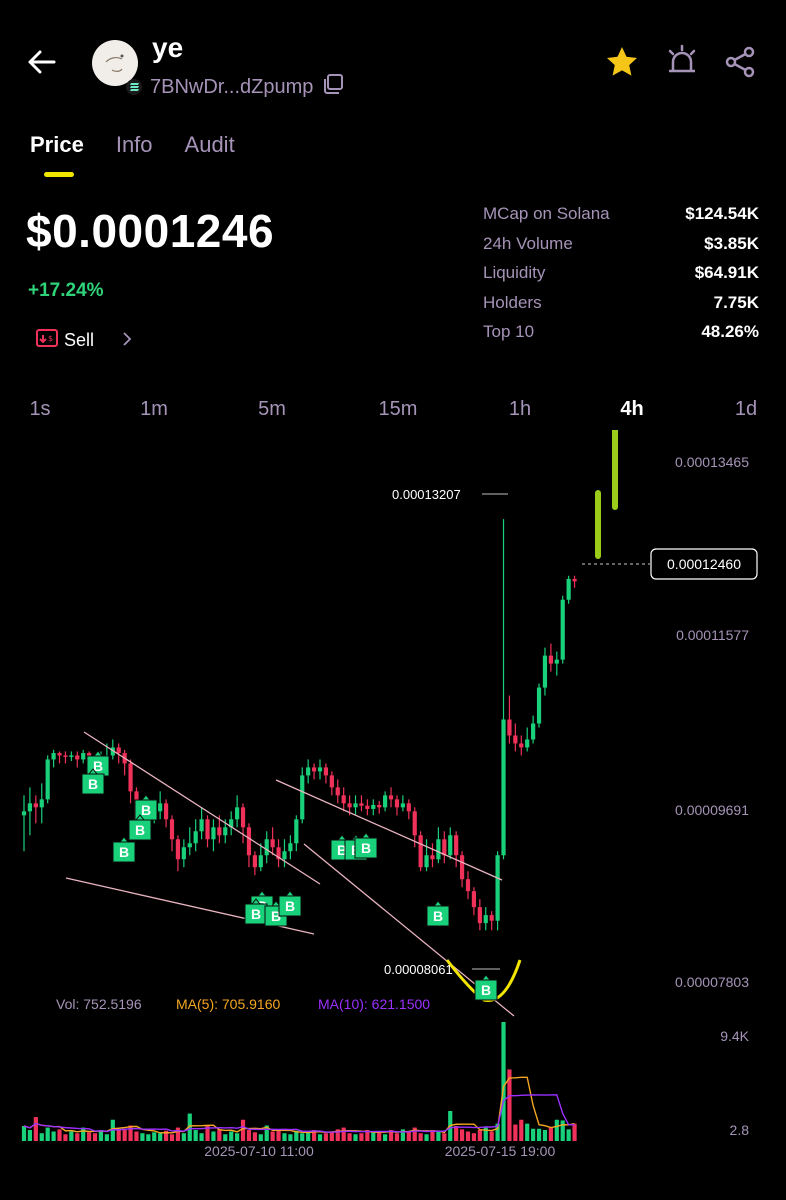 The width and height of the screenshot is (786, 1200). What do you see at coordinates (259, 1151) in the screenshot?
I see `x-tick: 2025-07-10 11:00` at bounding box center [259, 1151].